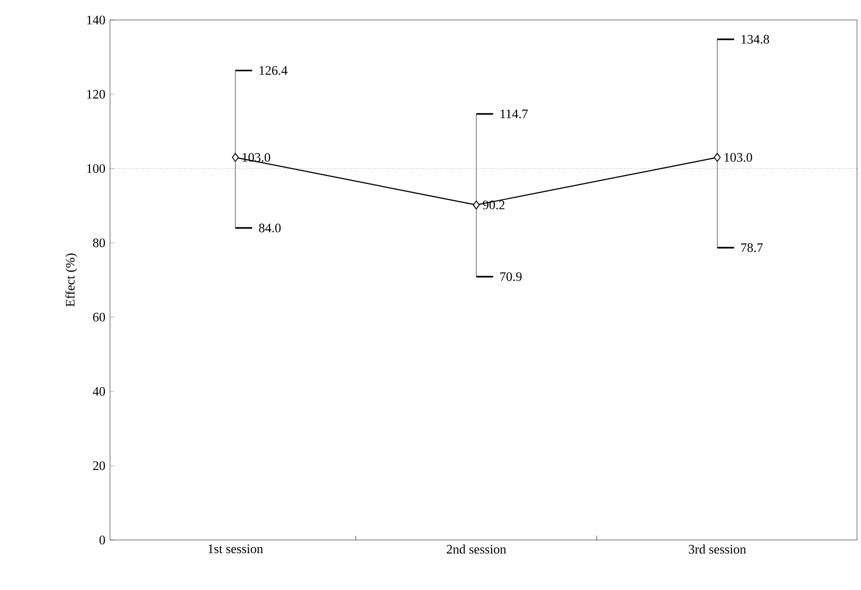  I want to click on annotation: 126.4, so click(274, 70).